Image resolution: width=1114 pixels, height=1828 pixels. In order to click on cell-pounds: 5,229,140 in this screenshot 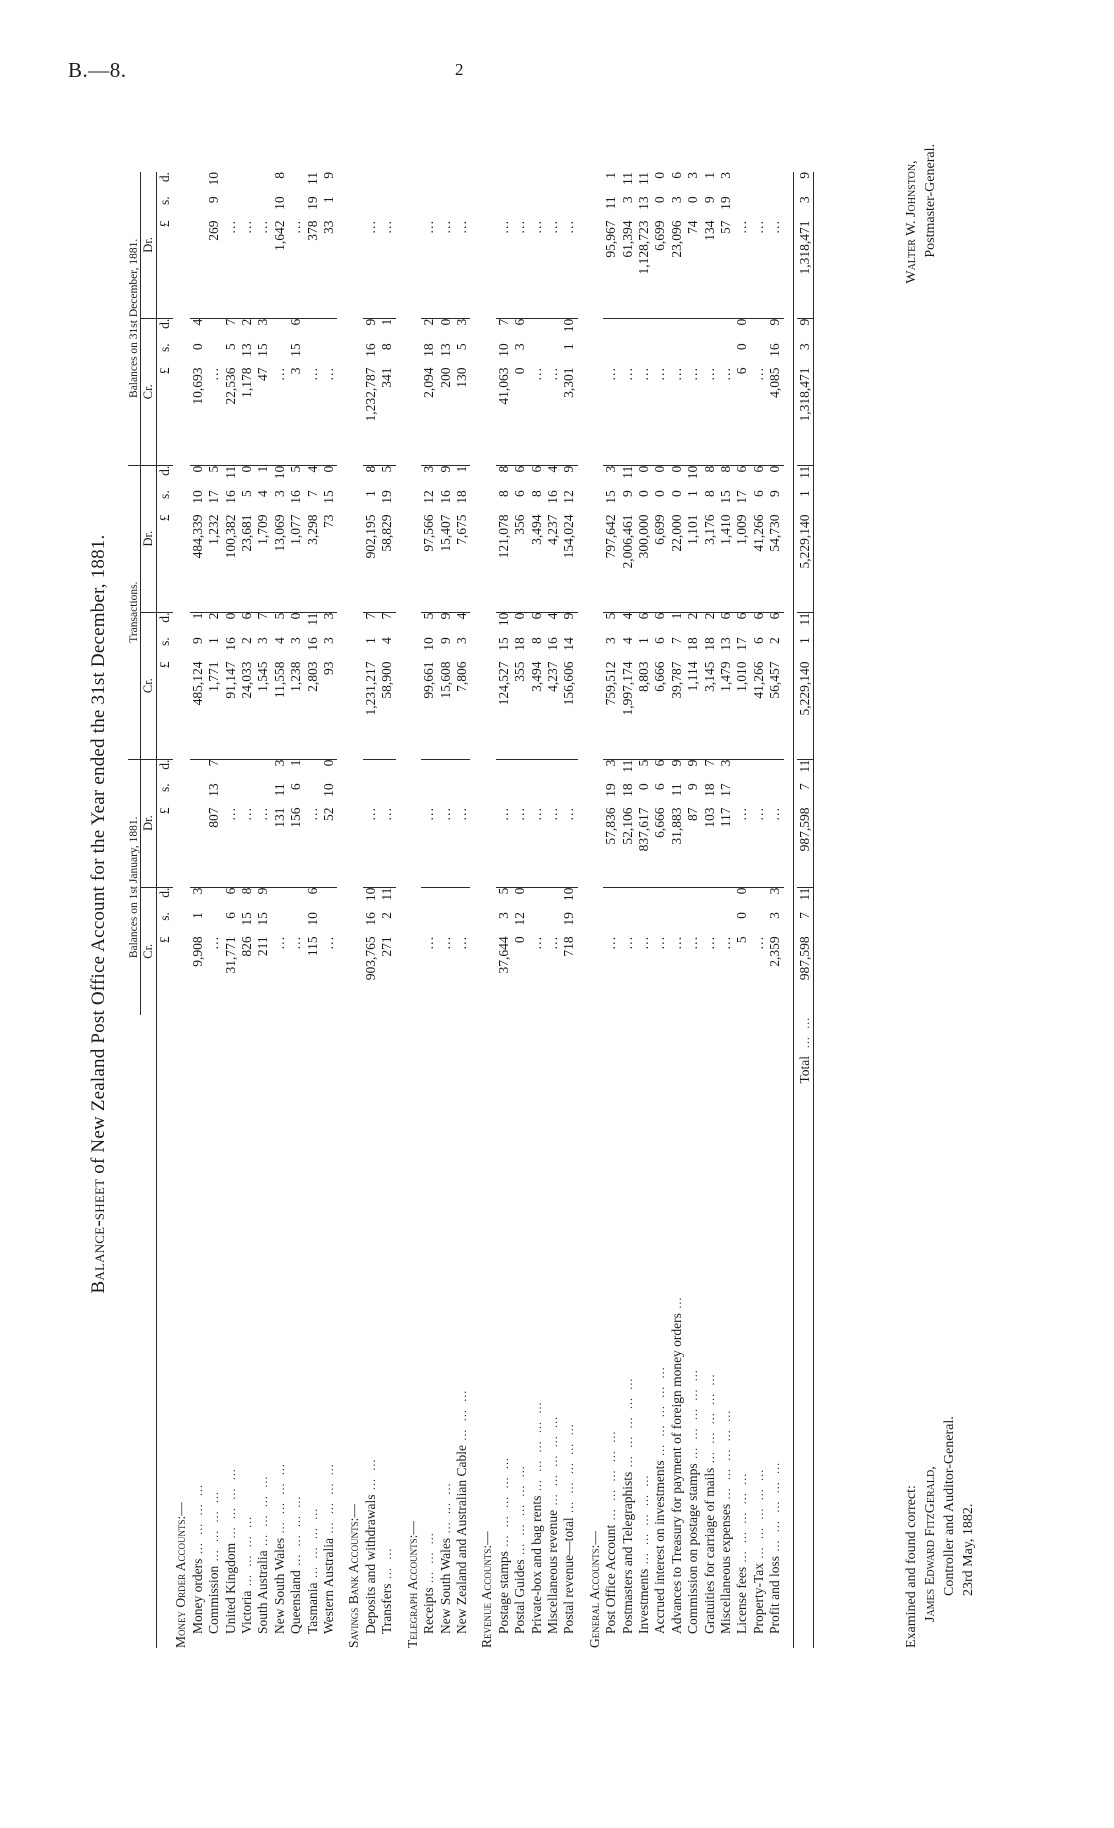, I will do `click(805, 563)`.